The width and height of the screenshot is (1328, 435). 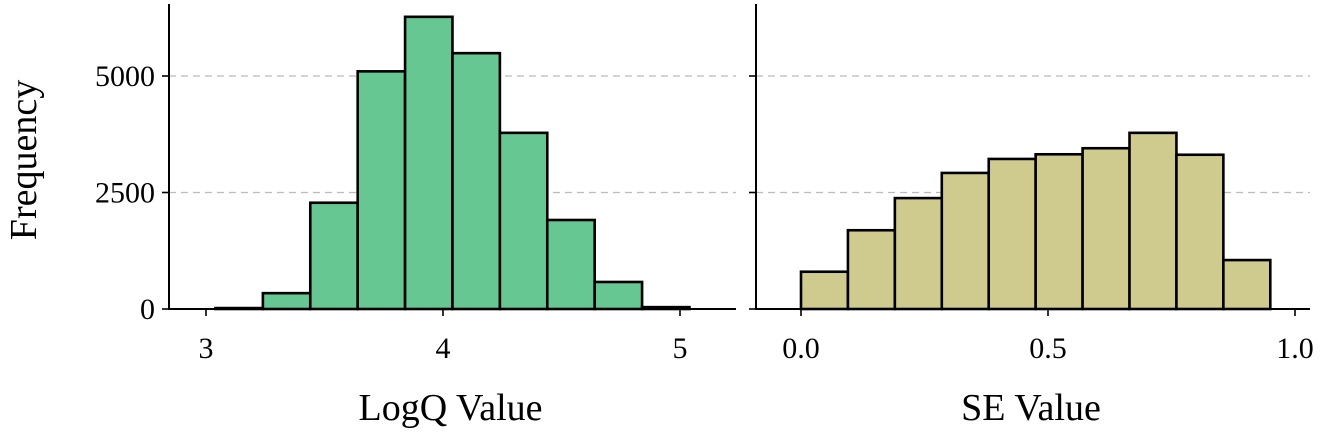 What do you see at coordinates (206, 348) in the screenshot?
I see `x-tick-label: 3` at bounding box center [206, 348].